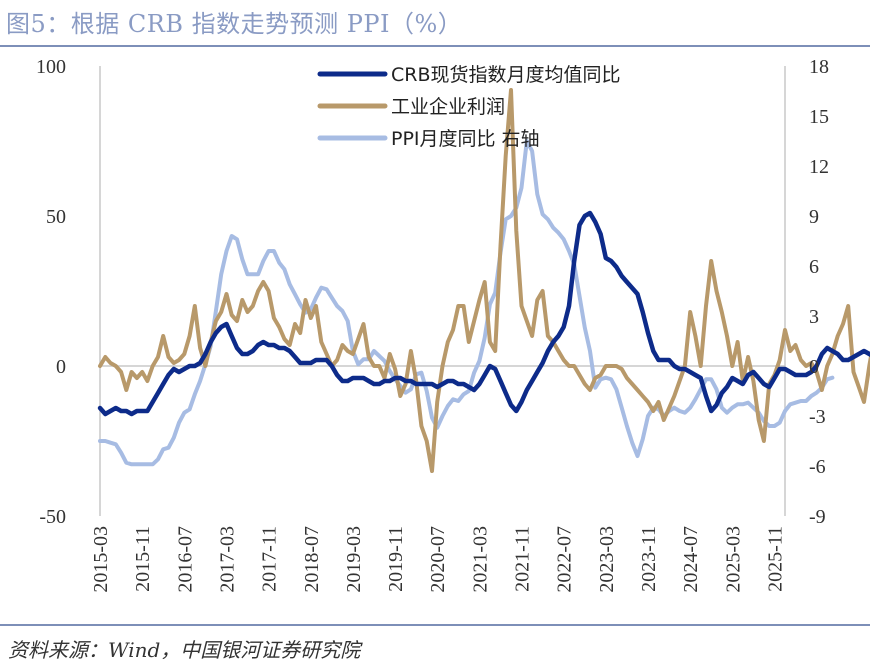 The image size is (870, 670). I want to click on source-note: 资料来源：Wind，中国银河证券研究院, so click(184, 650).